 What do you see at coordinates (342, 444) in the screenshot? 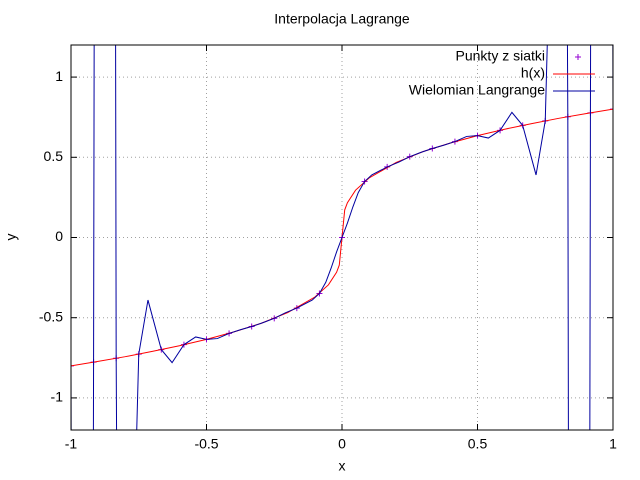
I see `x-tick-label: 0` at bounding box center [342, 444].